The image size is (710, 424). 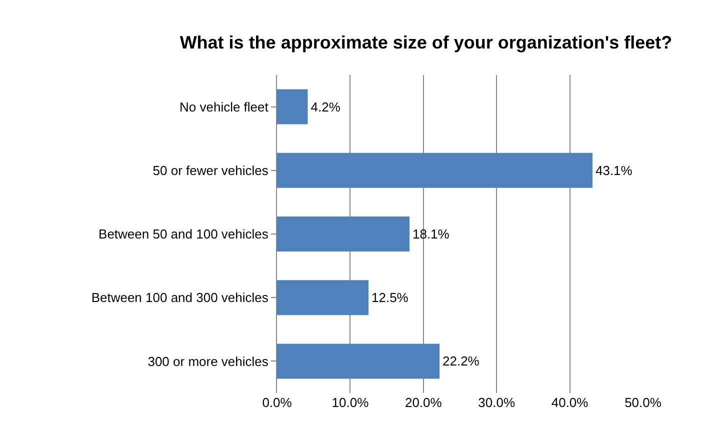 What do you see at coordinates (208, 361) in the screenshot?
I see `y-tick-label: 300 or more vehicles` at bounding box center [208, 361].